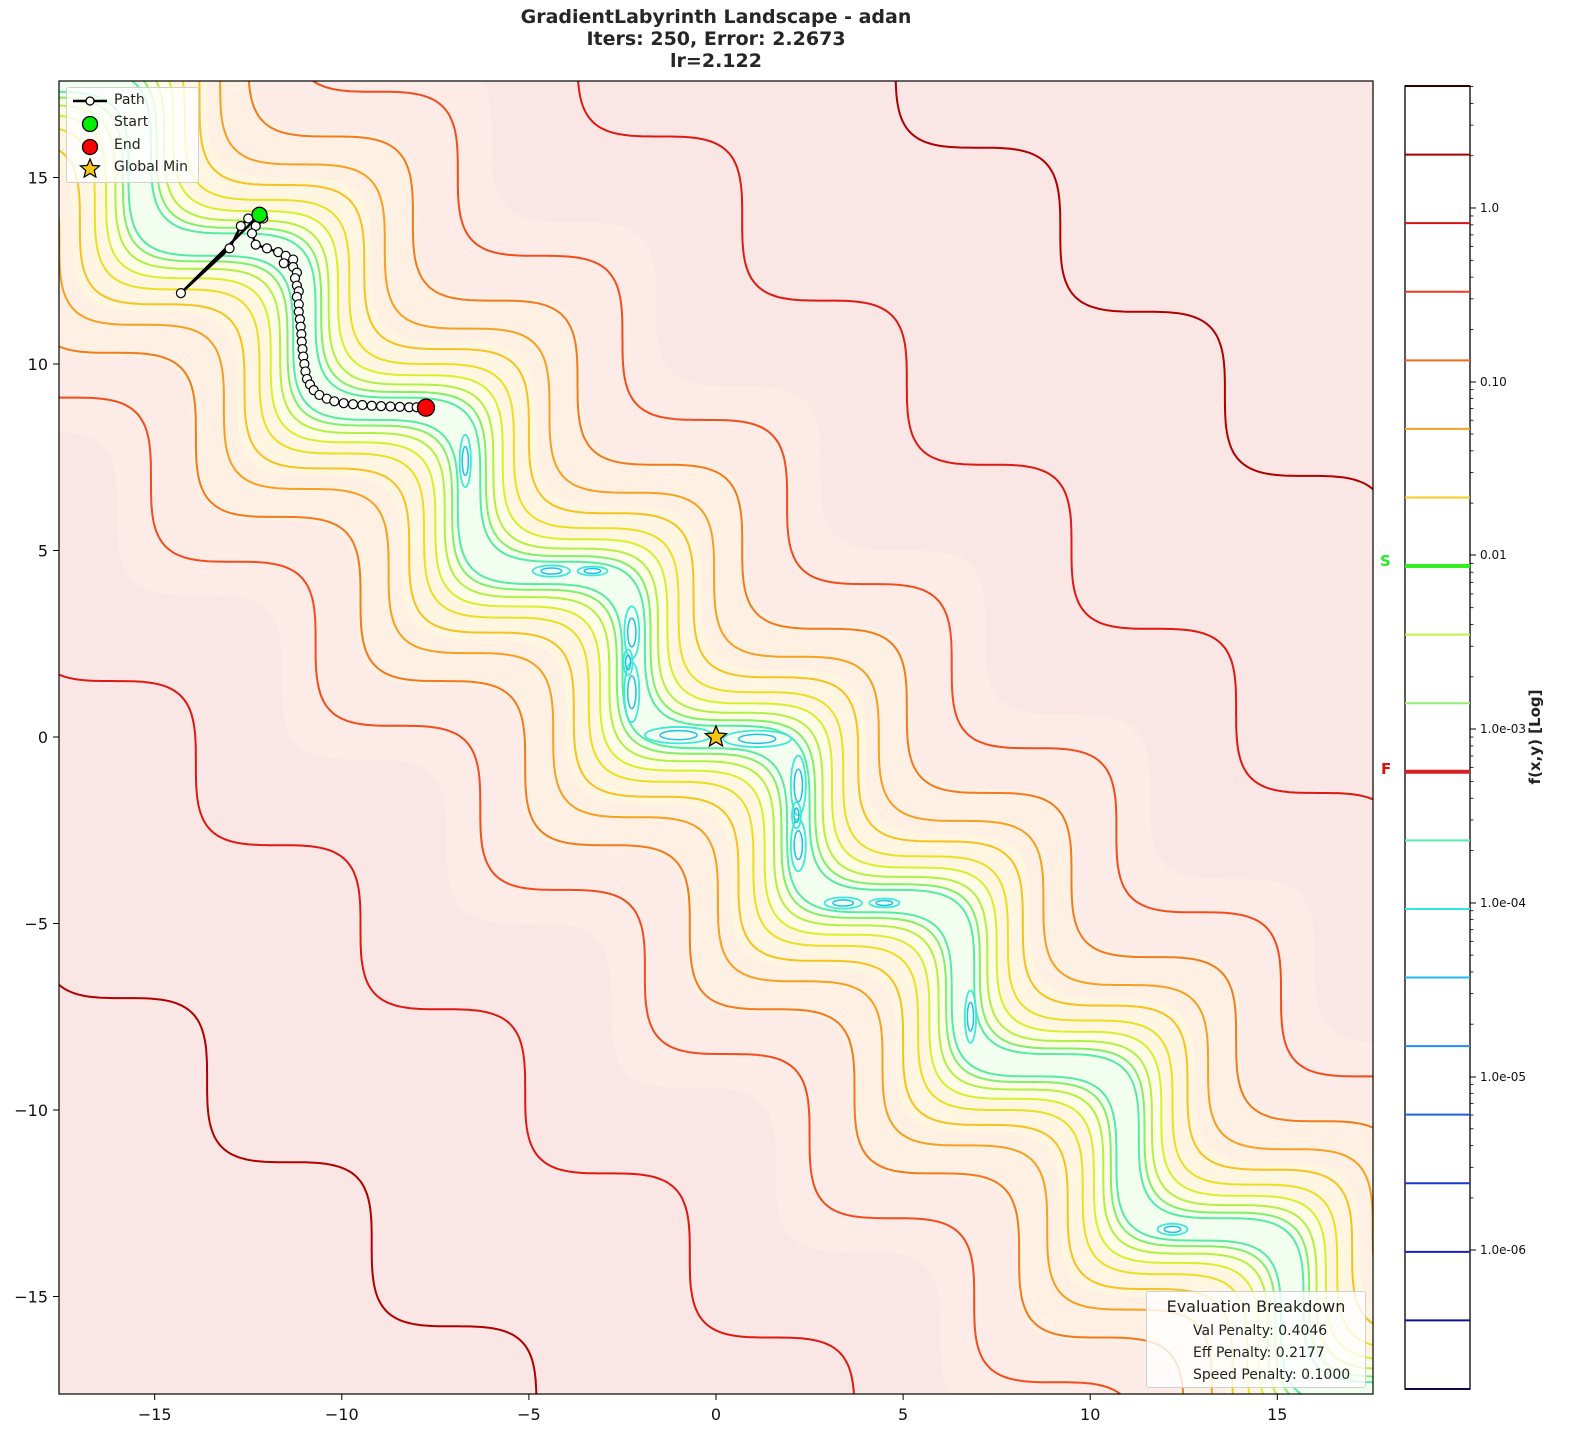  What do you see at coordinates (1503, 1250) in the screenshot?
I see `colorbar-tick-label: 1.0e-06` at bounding box center [1503, 1250].